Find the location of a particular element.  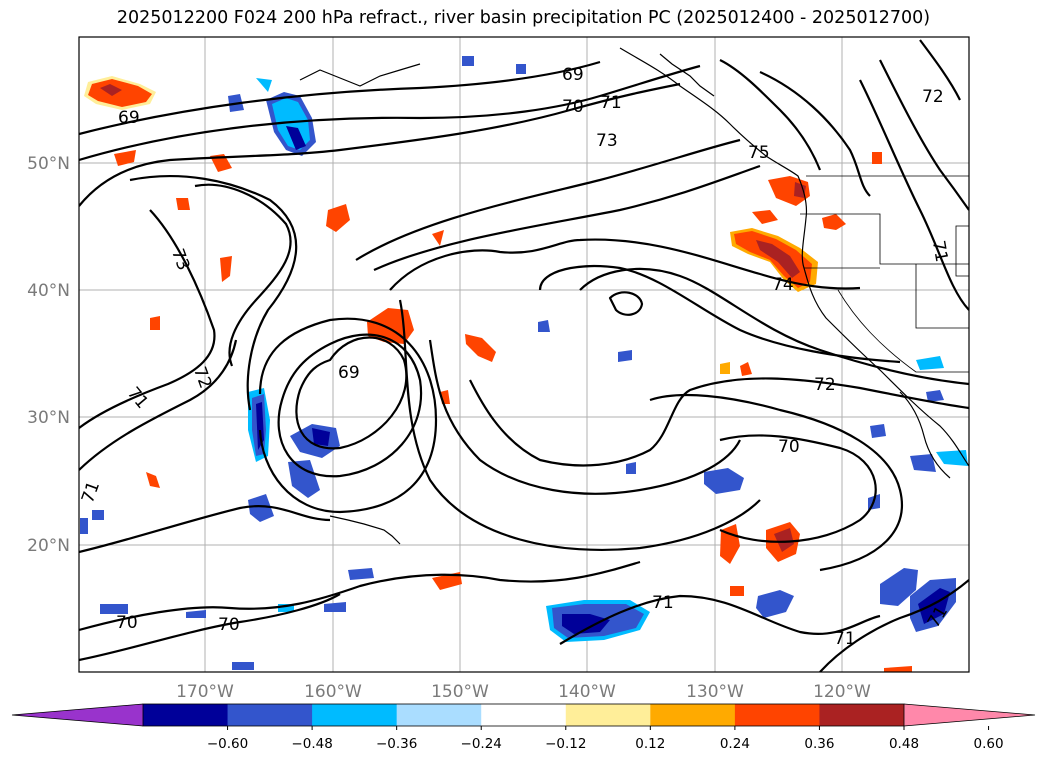

lon-label: 120°W is located at coordinates (842, 692).